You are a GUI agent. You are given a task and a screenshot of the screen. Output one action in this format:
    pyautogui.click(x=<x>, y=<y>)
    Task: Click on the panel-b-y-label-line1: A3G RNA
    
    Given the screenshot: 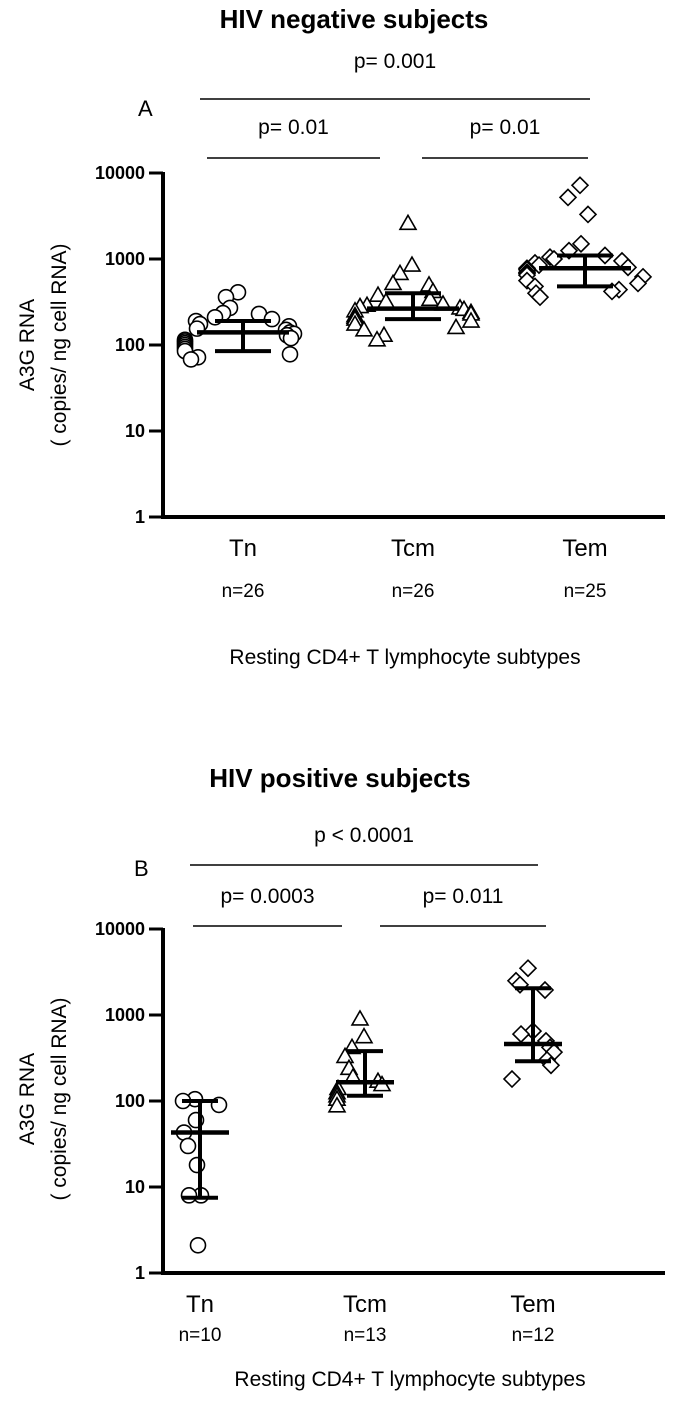 What is the action you would take?
    pyautogui.click(x=27, y=1099)
    